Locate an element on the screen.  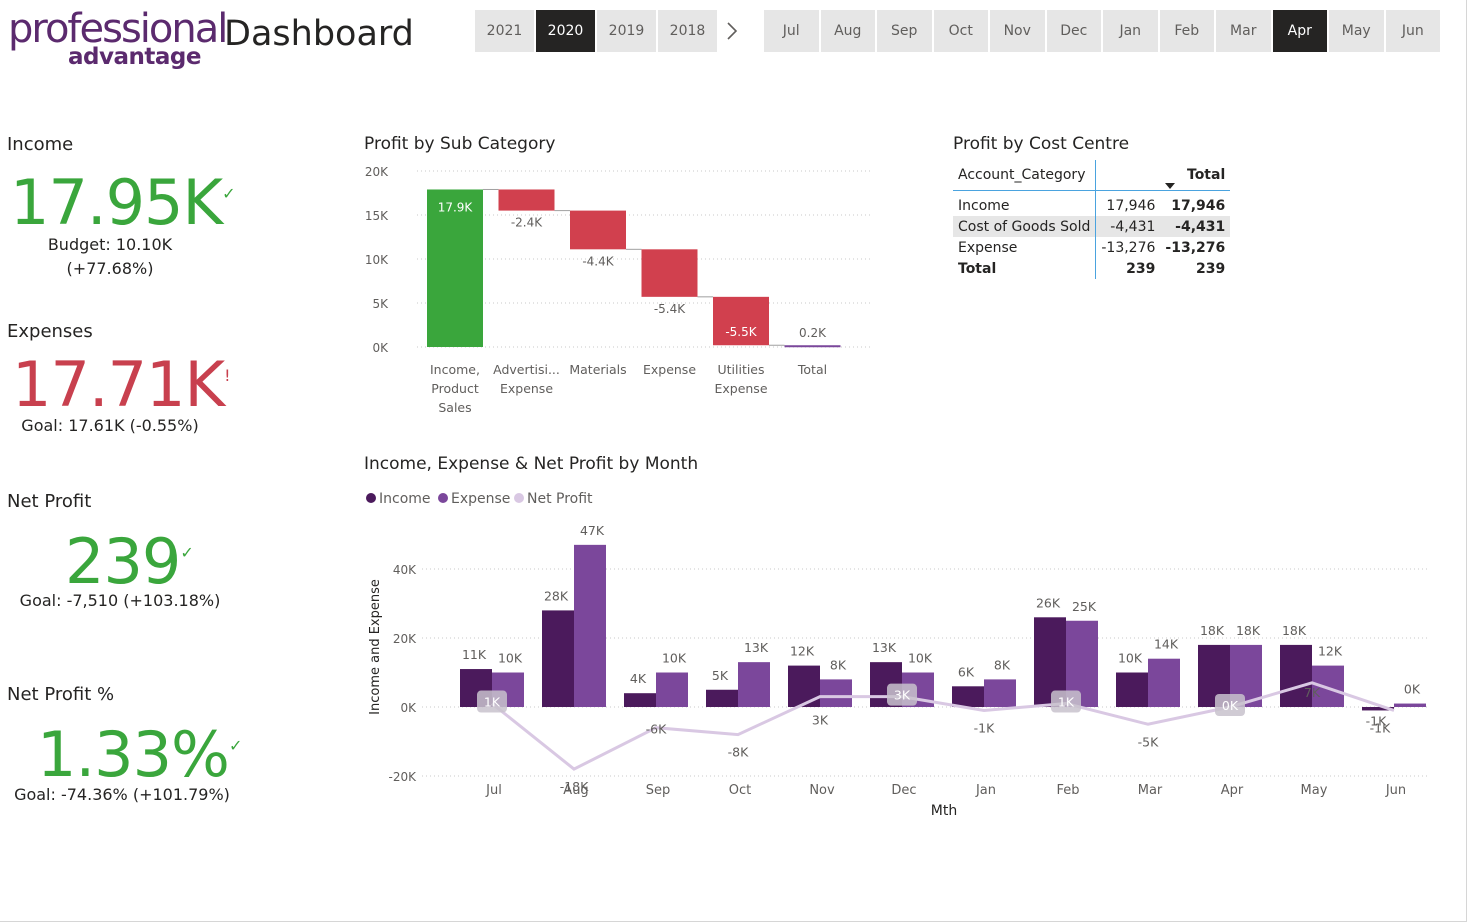
x-category-label: Utilities is located at coordinates (740, 369).